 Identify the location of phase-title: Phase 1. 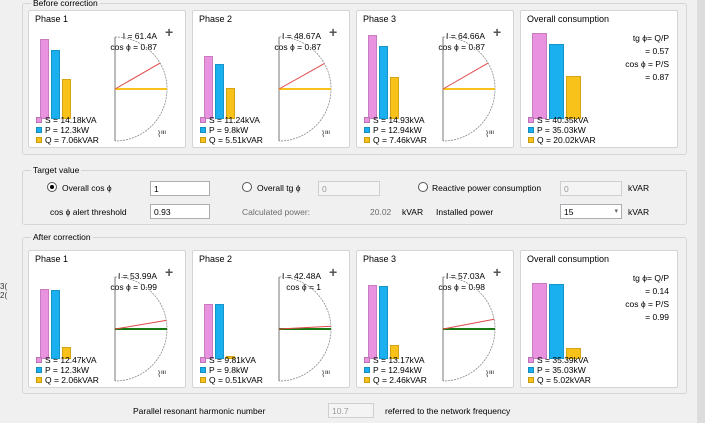
(52, 259).